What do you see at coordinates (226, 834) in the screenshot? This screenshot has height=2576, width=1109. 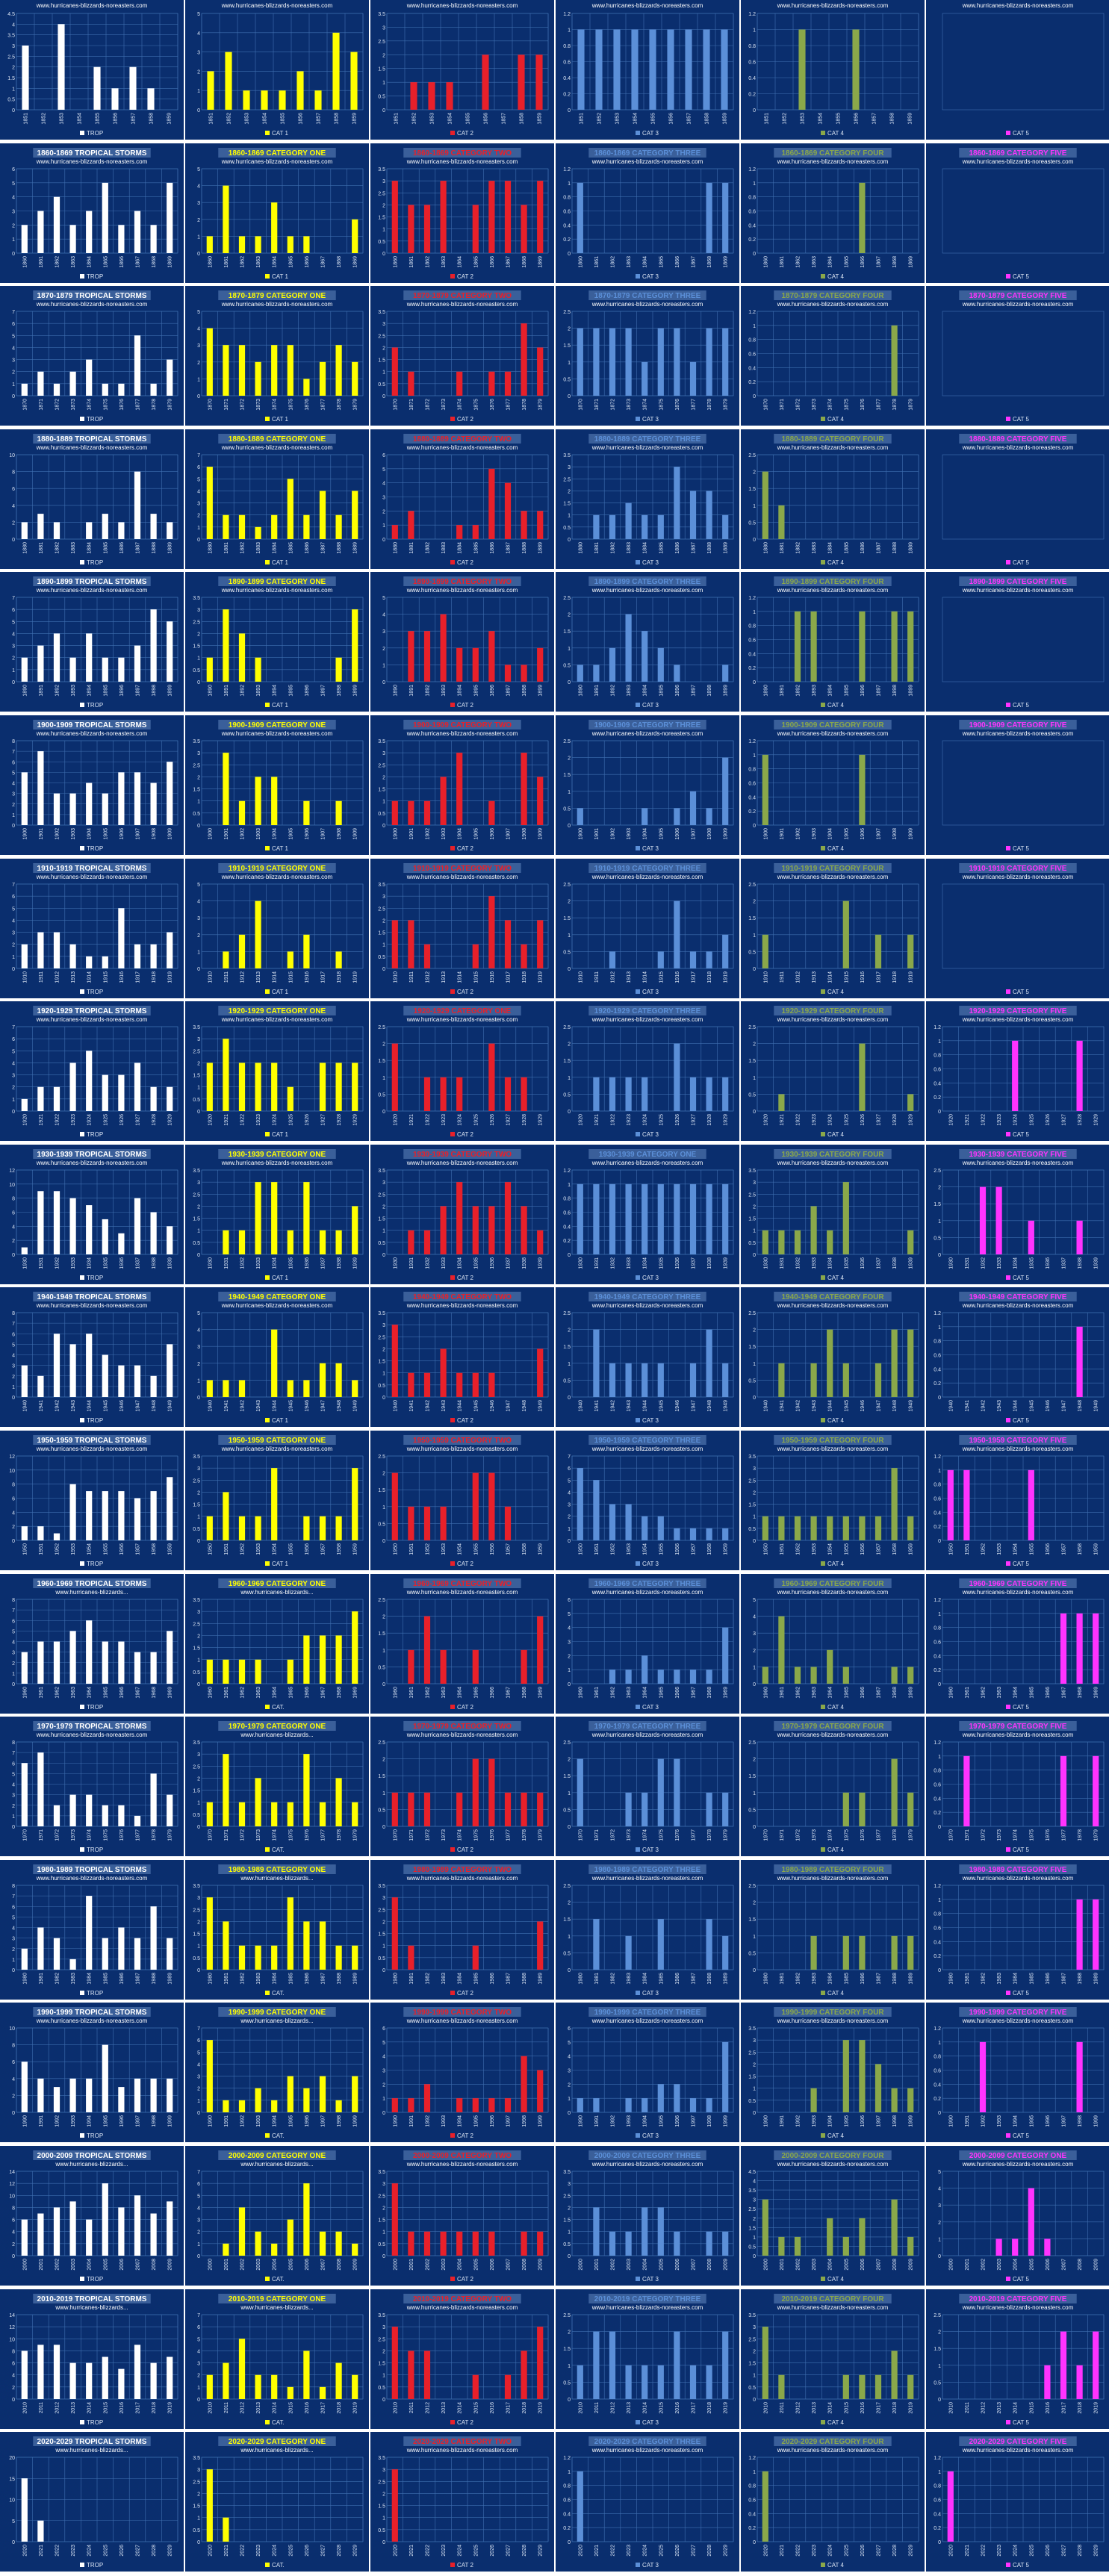 I see `x-tick-label: 1901` at bounding box center [226, 834].